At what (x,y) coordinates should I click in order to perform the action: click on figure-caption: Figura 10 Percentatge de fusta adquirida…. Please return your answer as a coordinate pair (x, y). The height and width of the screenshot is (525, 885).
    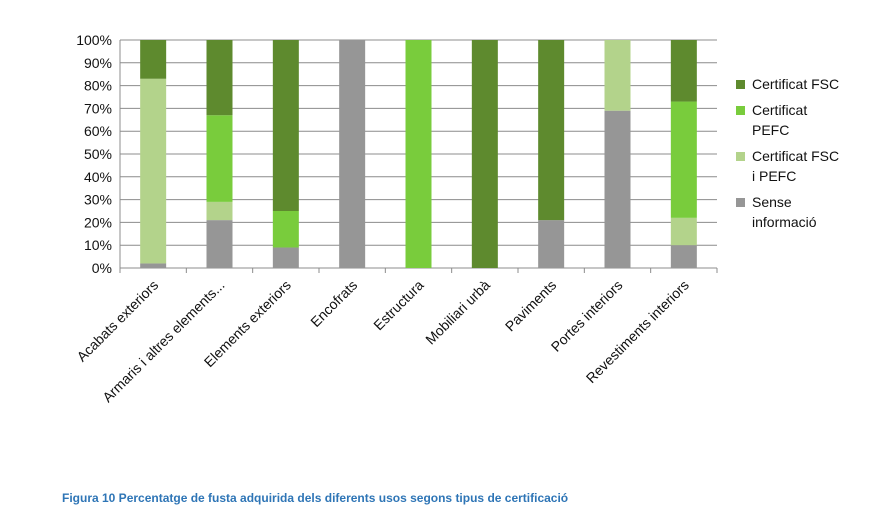
    Looking at the image, I should click on (315, 498).